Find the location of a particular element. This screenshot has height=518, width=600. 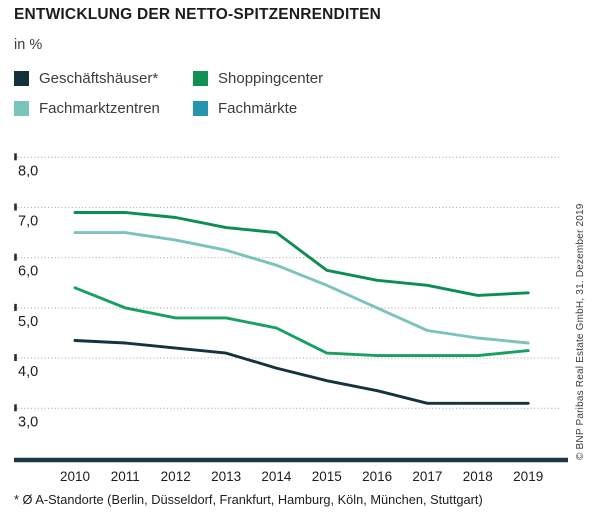

x-tick-label: 2010 is located at coordinates (75, 476).